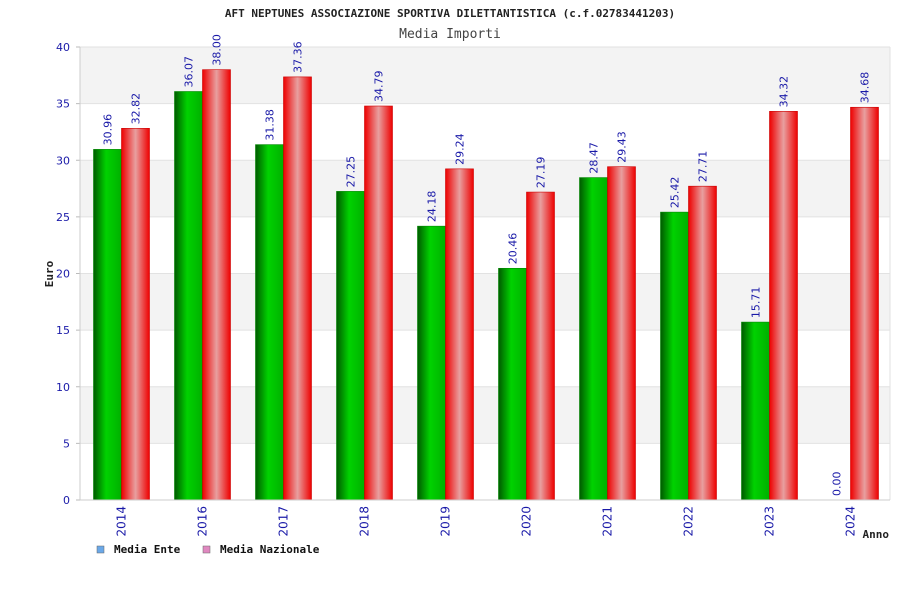 The image size is (900, 600). Describe the element at coordinates (63, 217) in the screenshot. I see `y-tick-label: 25` at that location.